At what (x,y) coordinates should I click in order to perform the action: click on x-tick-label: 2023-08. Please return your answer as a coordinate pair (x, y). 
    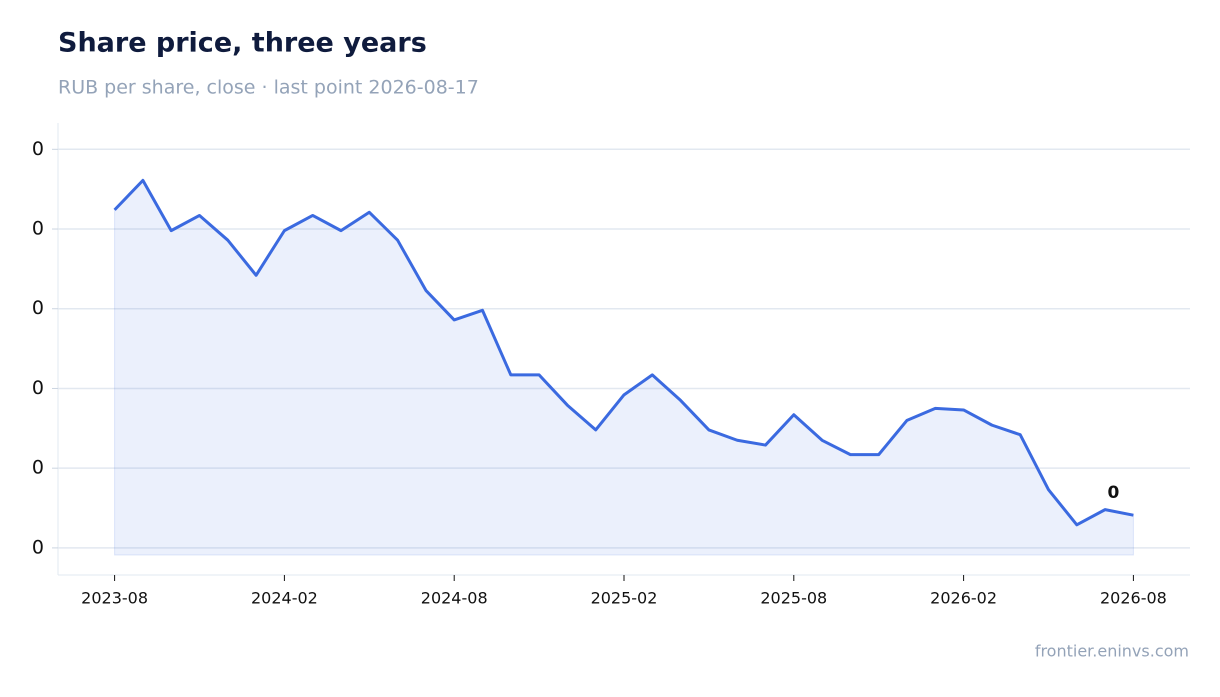
    Looking at the image, I should click on (114, 598).